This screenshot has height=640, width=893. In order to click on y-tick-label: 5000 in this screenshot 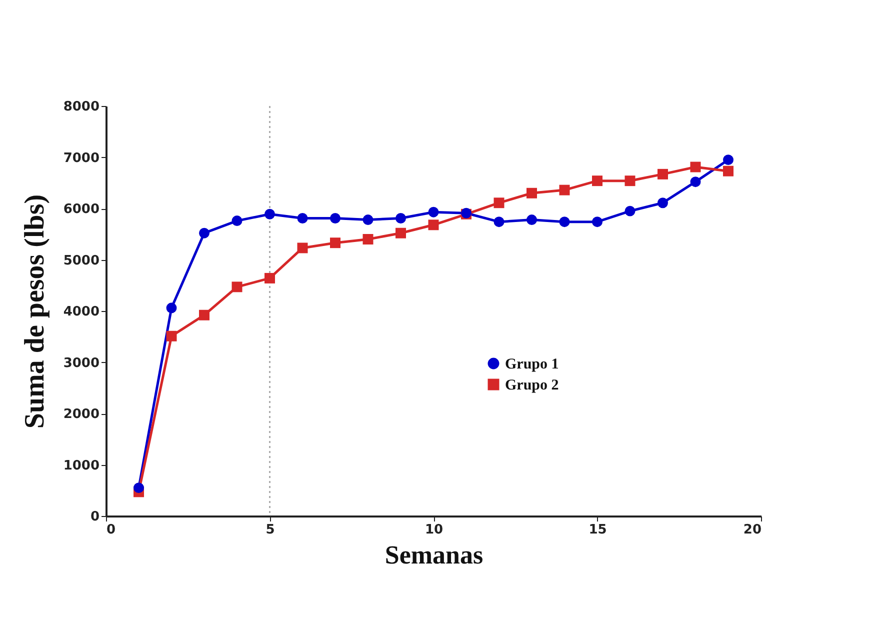, I will do `click(81, 260)`.